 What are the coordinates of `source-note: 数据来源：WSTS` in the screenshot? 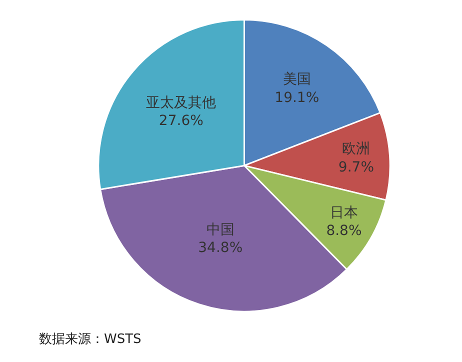 It's located at (90, 339).